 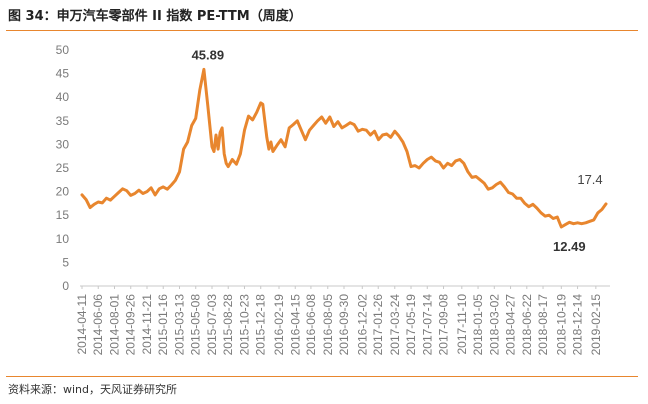 I want to click on x-tick-label: 2017-01-26, so click(x=378, y=325).